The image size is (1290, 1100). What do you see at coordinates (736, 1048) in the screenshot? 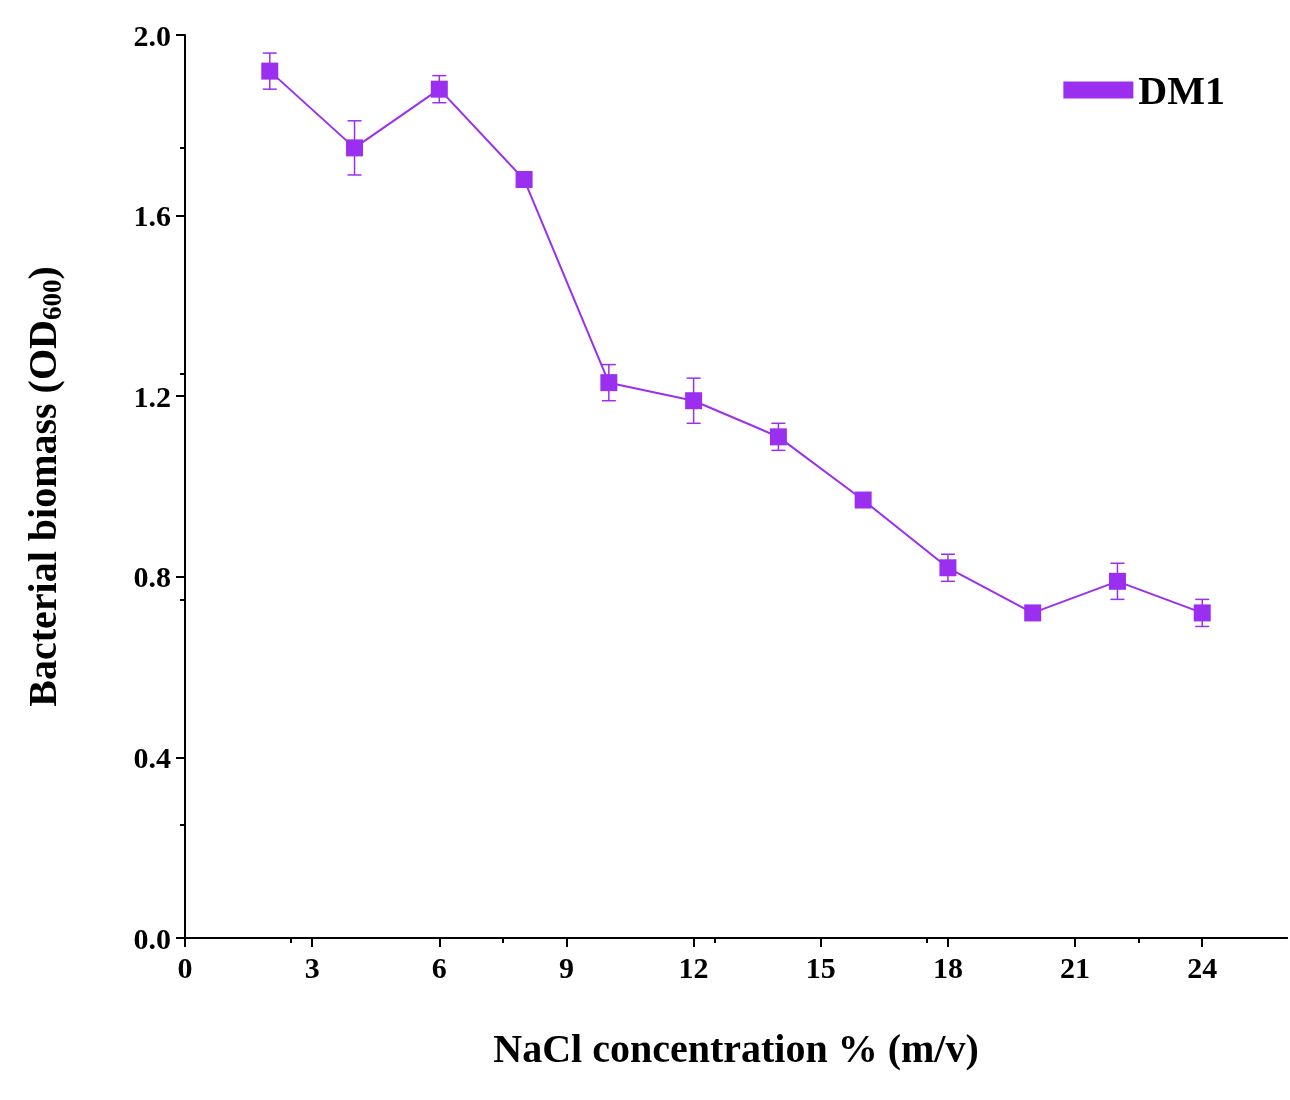
I see `x-axis-title: NaCl concentration % (m/v)` at bounding box center [736, 1048].